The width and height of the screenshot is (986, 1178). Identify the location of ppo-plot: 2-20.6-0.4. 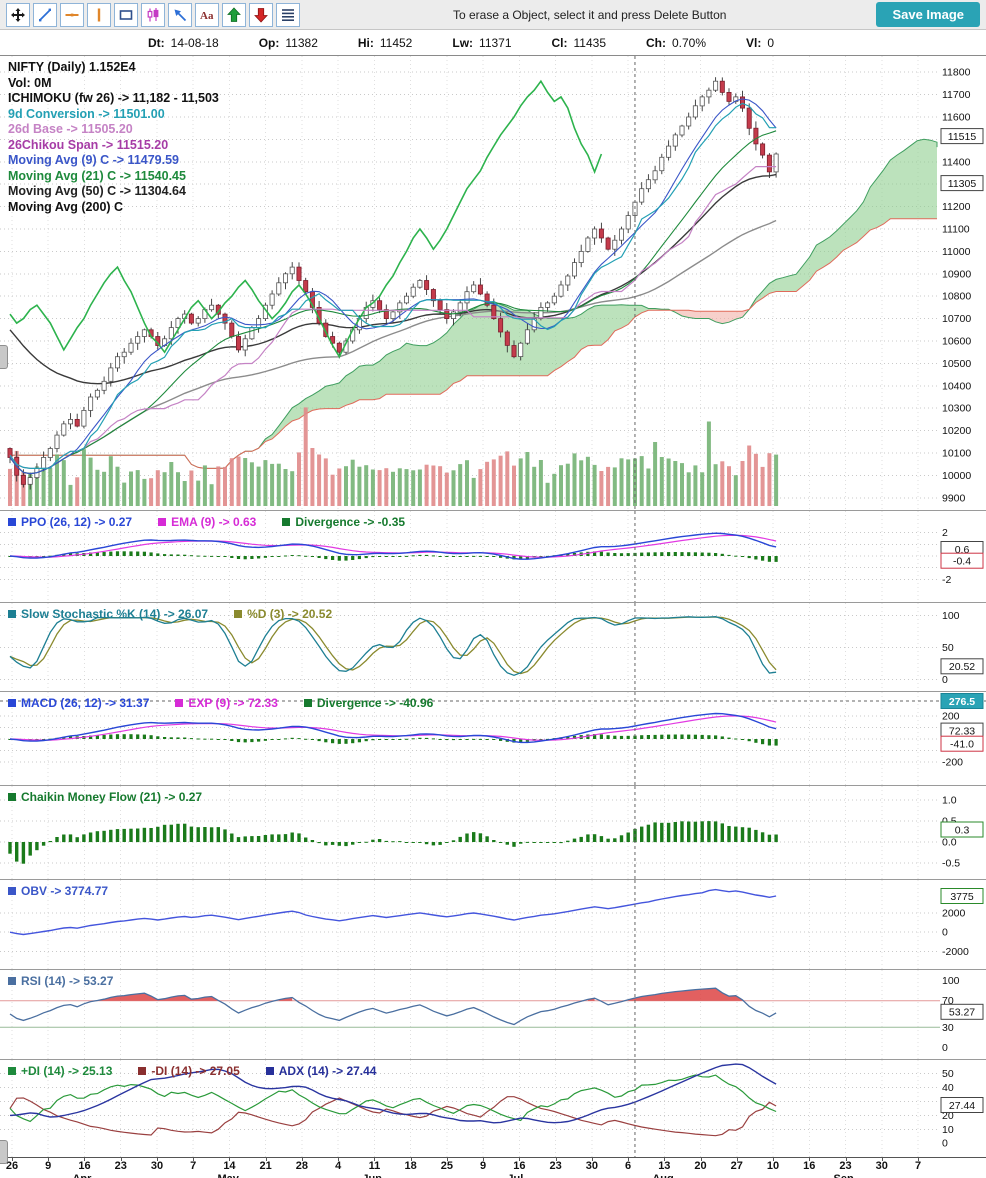
(493, 556).